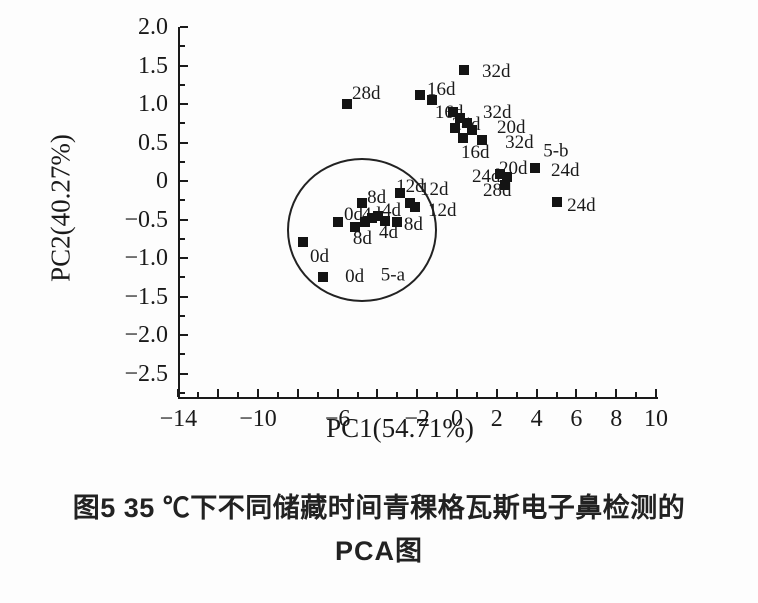 The image size is (758, 603). I want to click on data-point-label: 28d, so click(366, 93).